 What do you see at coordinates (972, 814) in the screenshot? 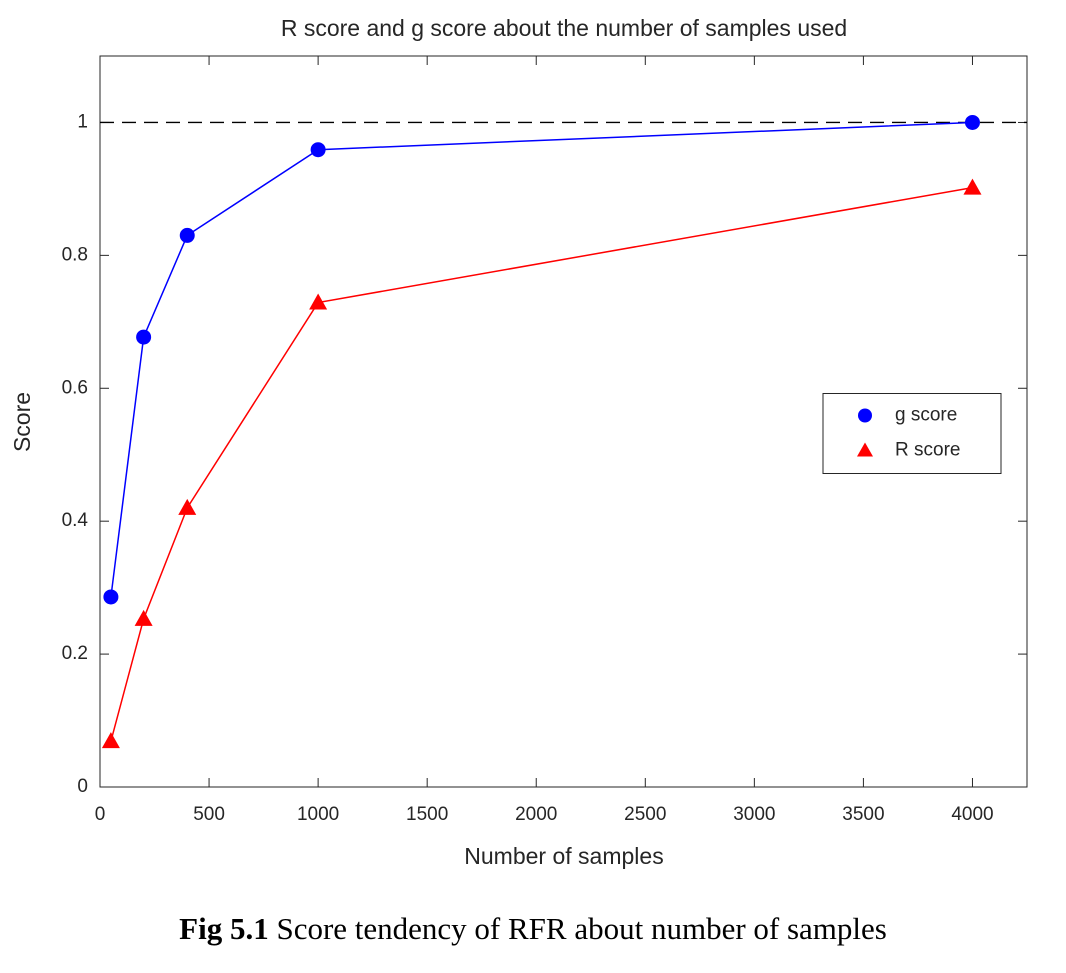
I see `x-tick-label: 4000` at bounding box center [972, 814].